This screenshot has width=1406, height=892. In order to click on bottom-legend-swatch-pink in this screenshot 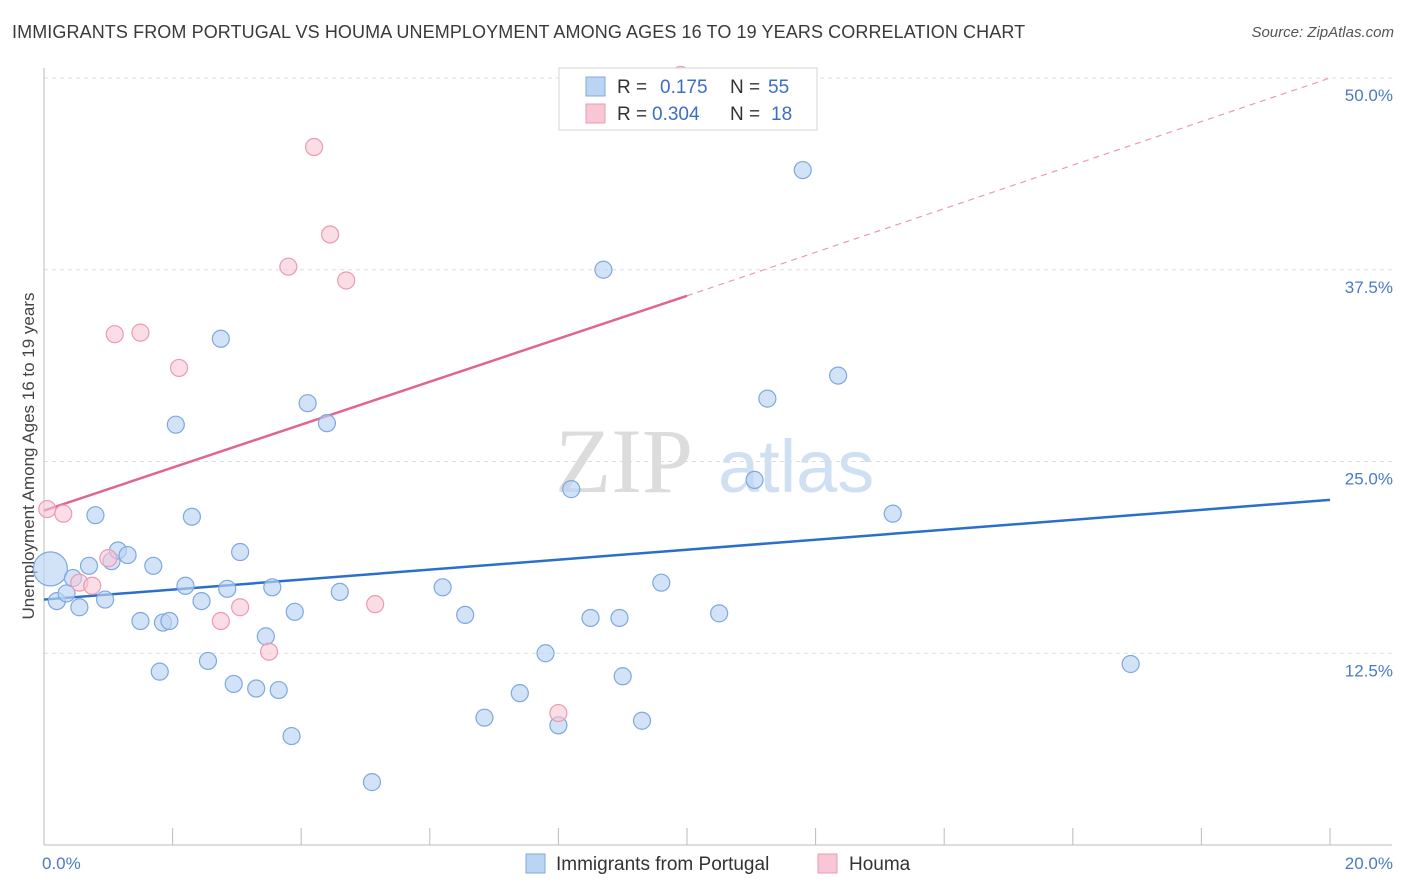, I will do `click(827, 863)`.